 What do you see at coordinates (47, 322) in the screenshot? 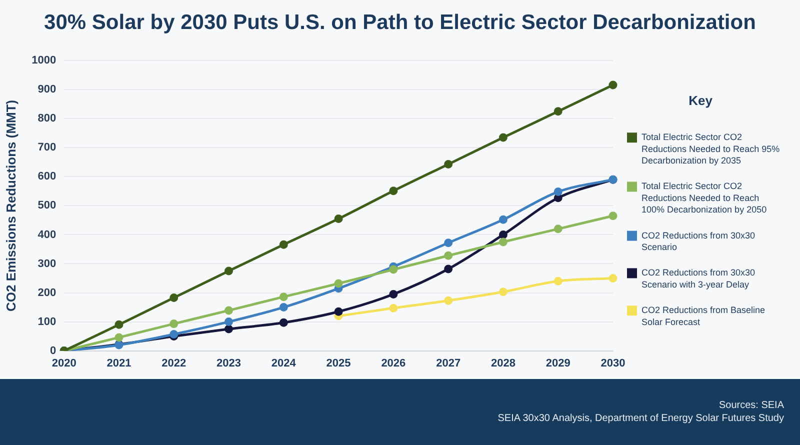
I see `y-tick-label: 100` at bounding box center [47, 322].